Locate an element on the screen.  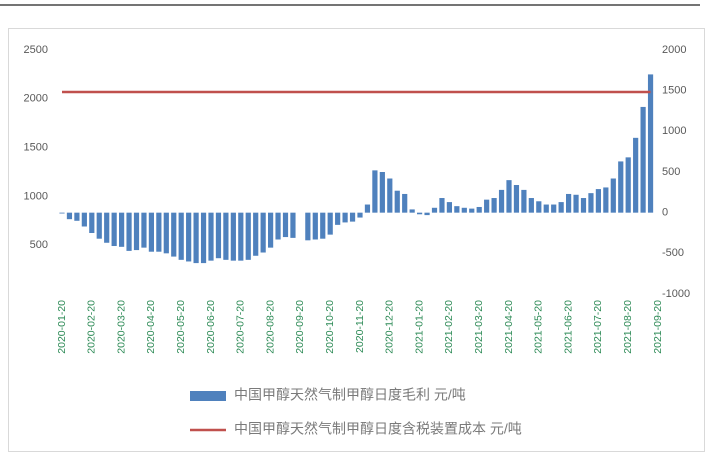
x-tick-label: 2021-06-20 is located at coordinates (568, 327).